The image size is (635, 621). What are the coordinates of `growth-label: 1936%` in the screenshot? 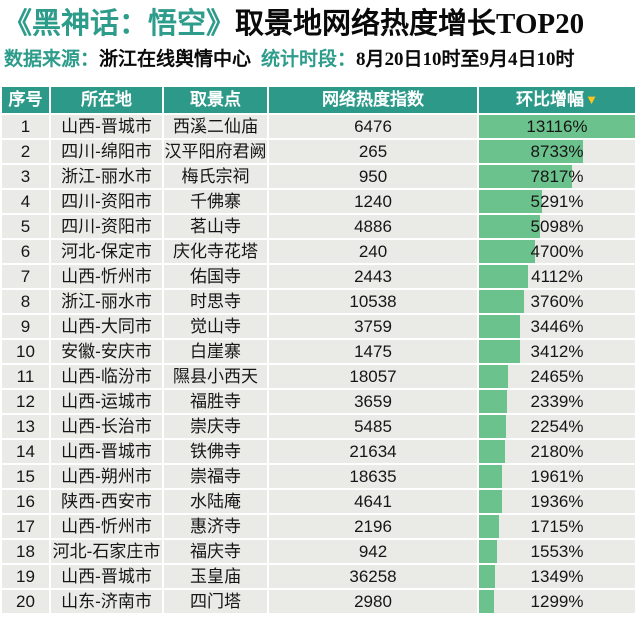 It's located at (557, 501).